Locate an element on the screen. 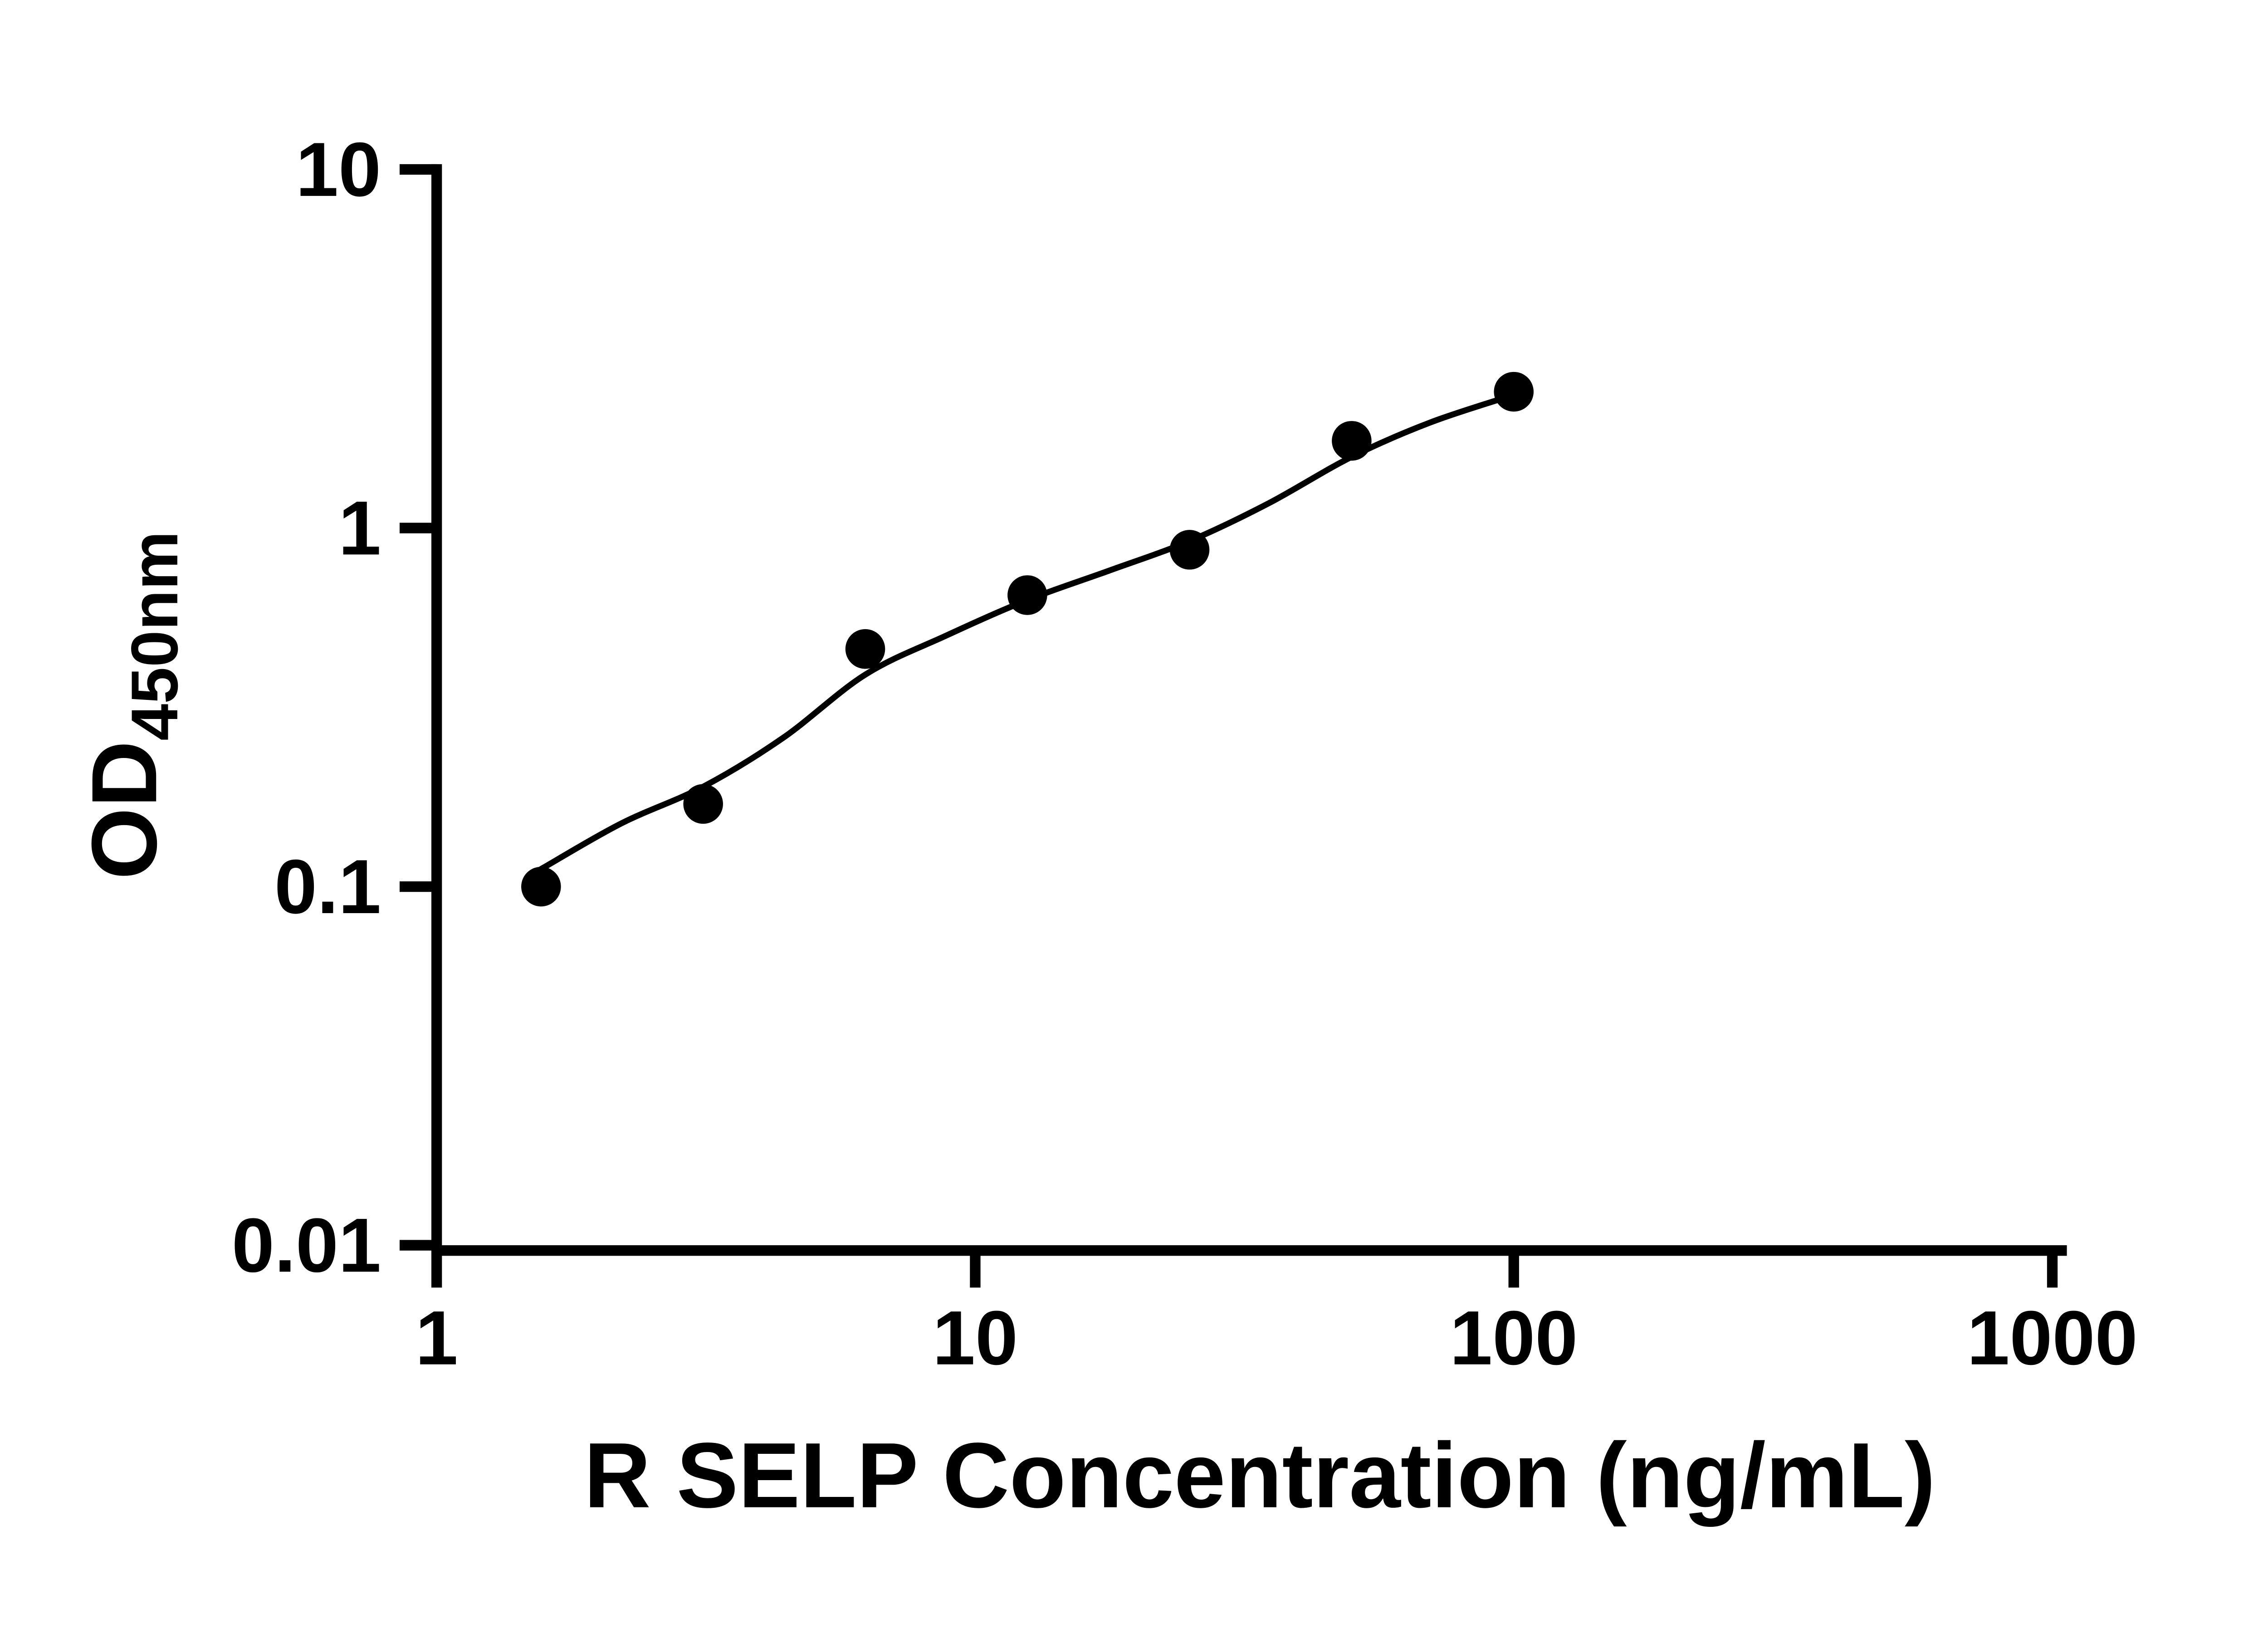  x-tick-label: 100 is located at coordinates (1514, 1338).